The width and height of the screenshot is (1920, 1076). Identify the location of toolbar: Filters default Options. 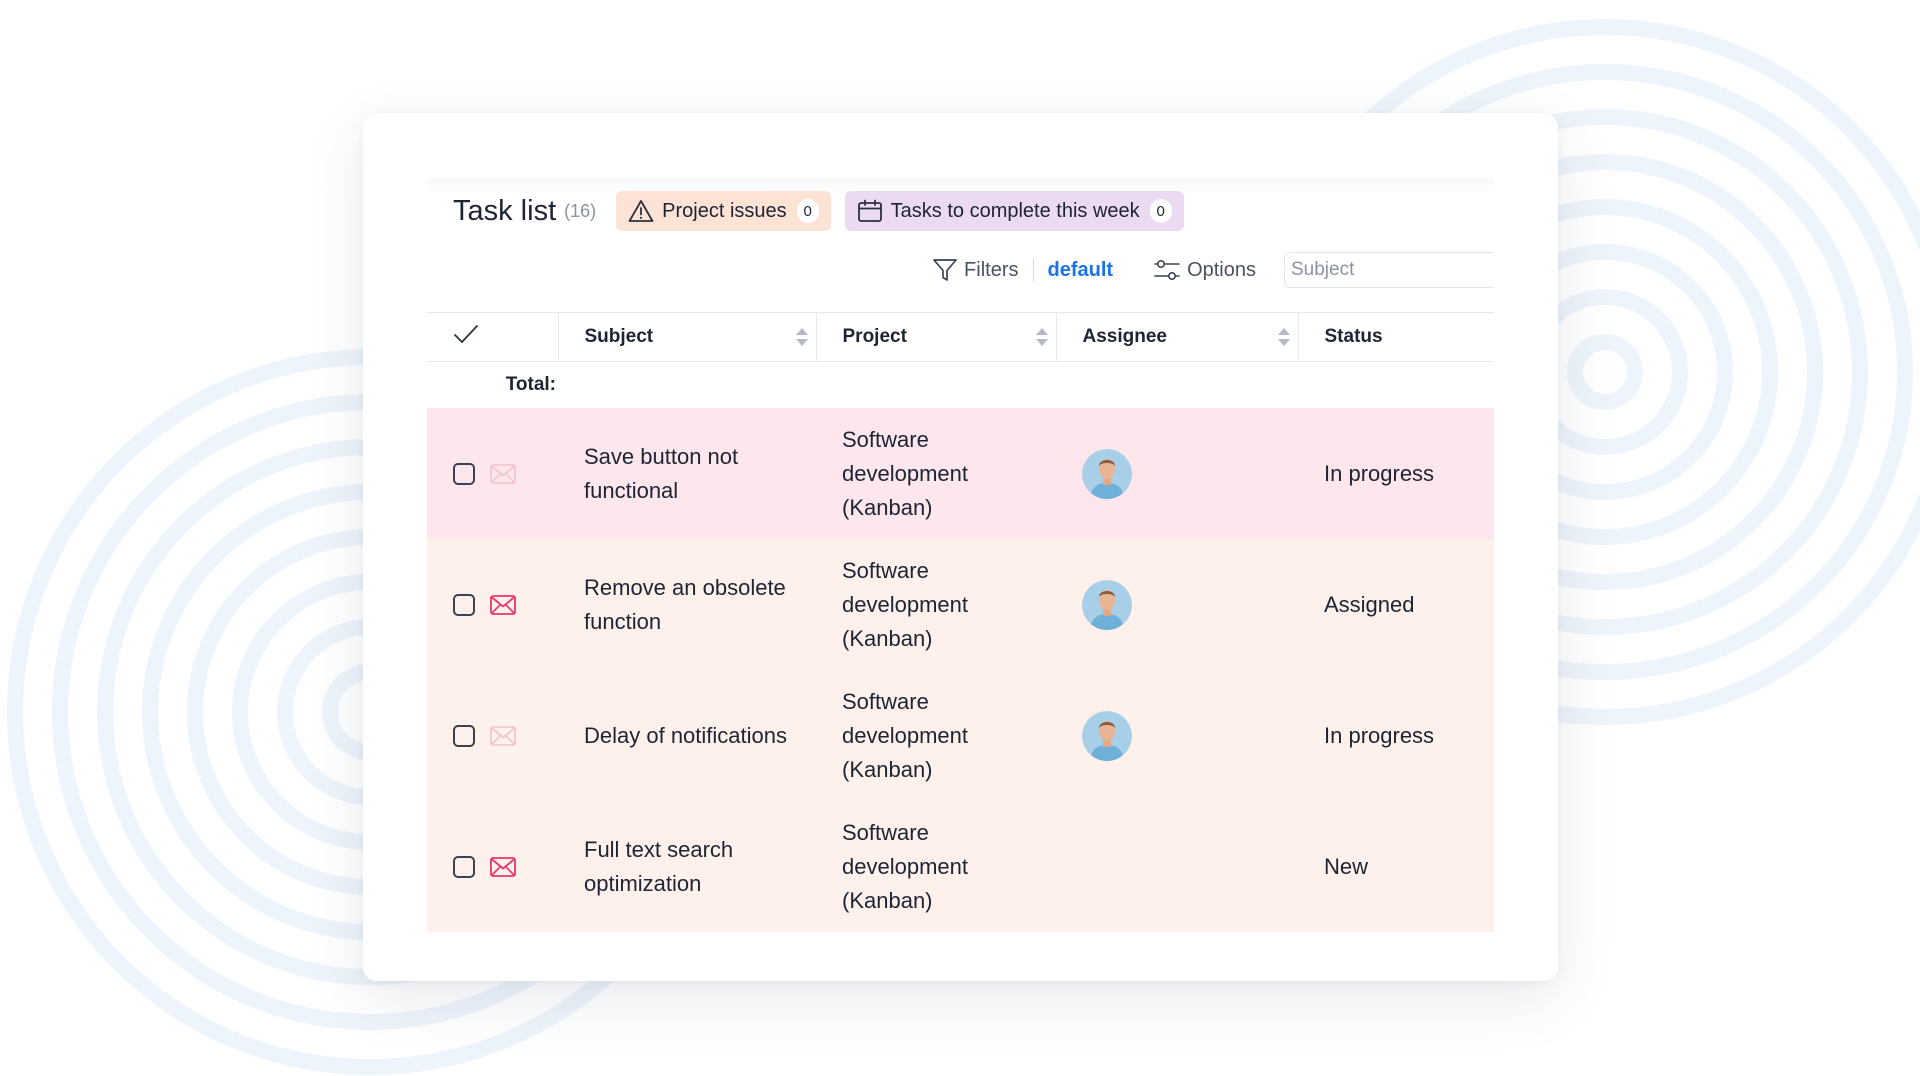
(960, 270).